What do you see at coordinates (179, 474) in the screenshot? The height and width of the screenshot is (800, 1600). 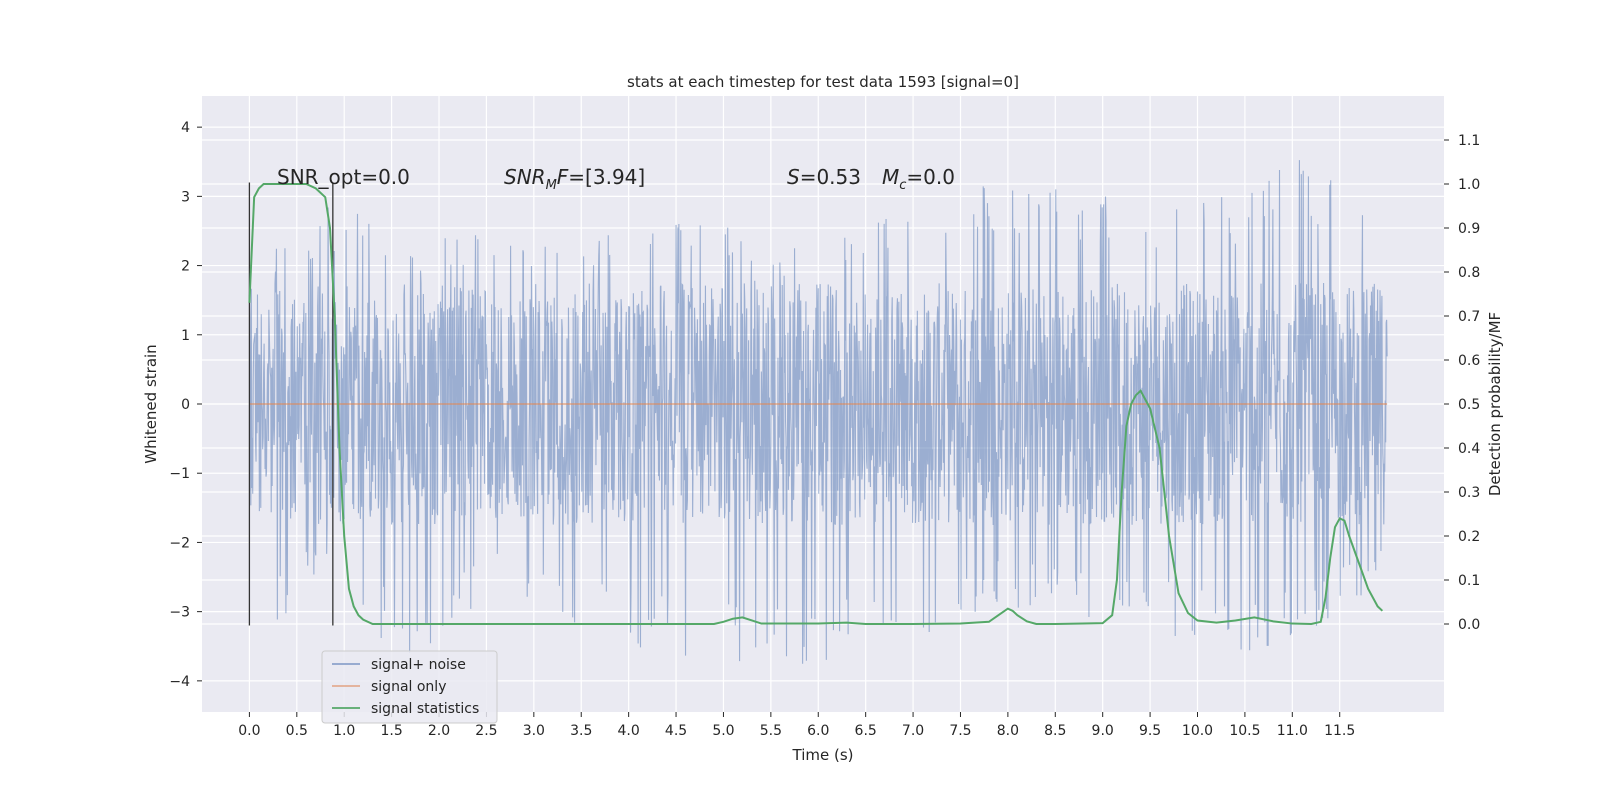 I see `y-tick-label-3: −1` at bounding box center [179, 474].